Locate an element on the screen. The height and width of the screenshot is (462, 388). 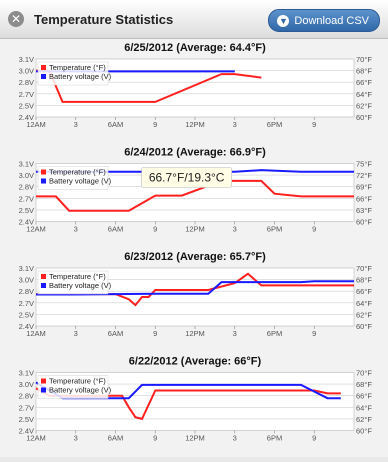
chart-title: 6/24/2012 (Average: 66.9°F) is located at coordinates (195, 153).